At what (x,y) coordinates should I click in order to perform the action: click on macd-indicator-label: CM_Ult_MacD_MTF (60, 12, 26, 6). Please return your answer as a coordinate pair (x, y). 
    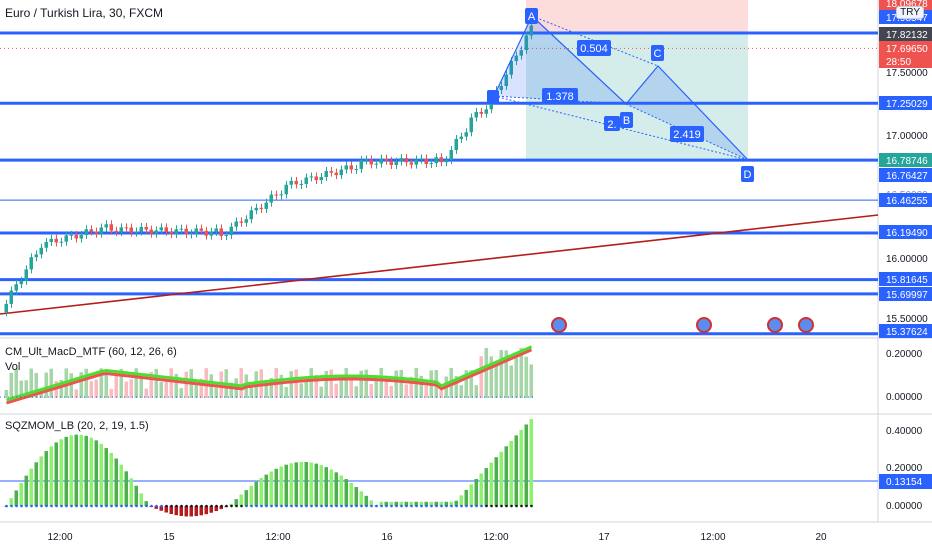
    Looking at the image, I should click on (91, 352).